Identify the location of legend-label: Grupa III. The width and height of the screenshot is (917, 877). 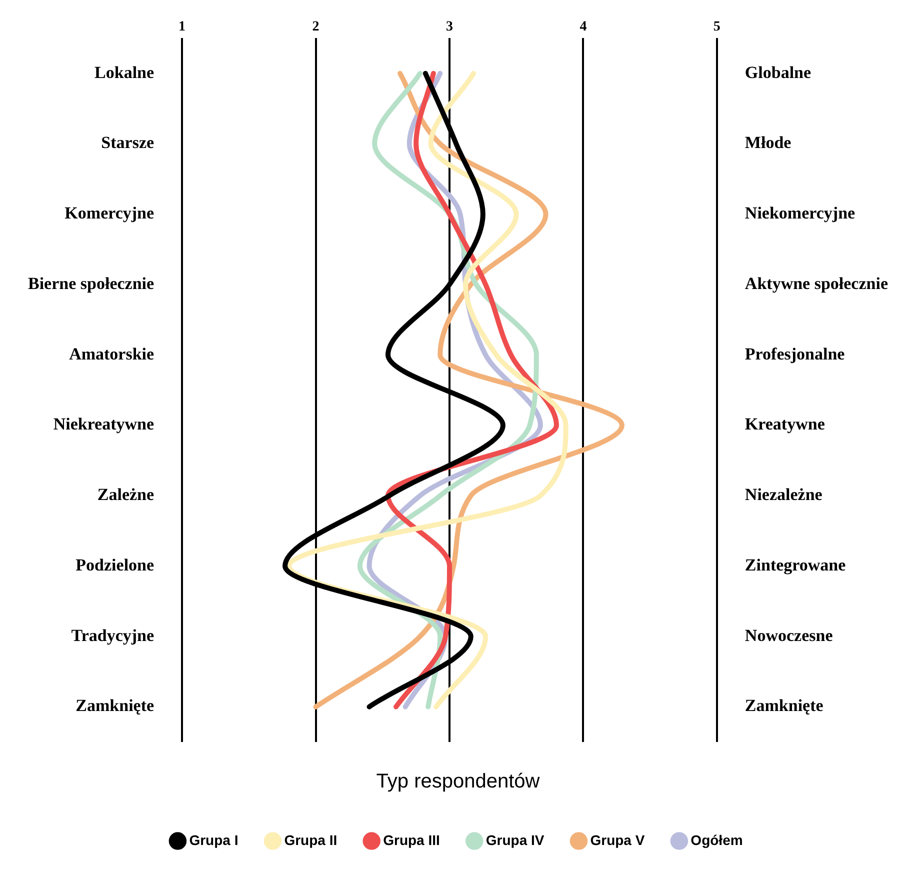
(411, 840).